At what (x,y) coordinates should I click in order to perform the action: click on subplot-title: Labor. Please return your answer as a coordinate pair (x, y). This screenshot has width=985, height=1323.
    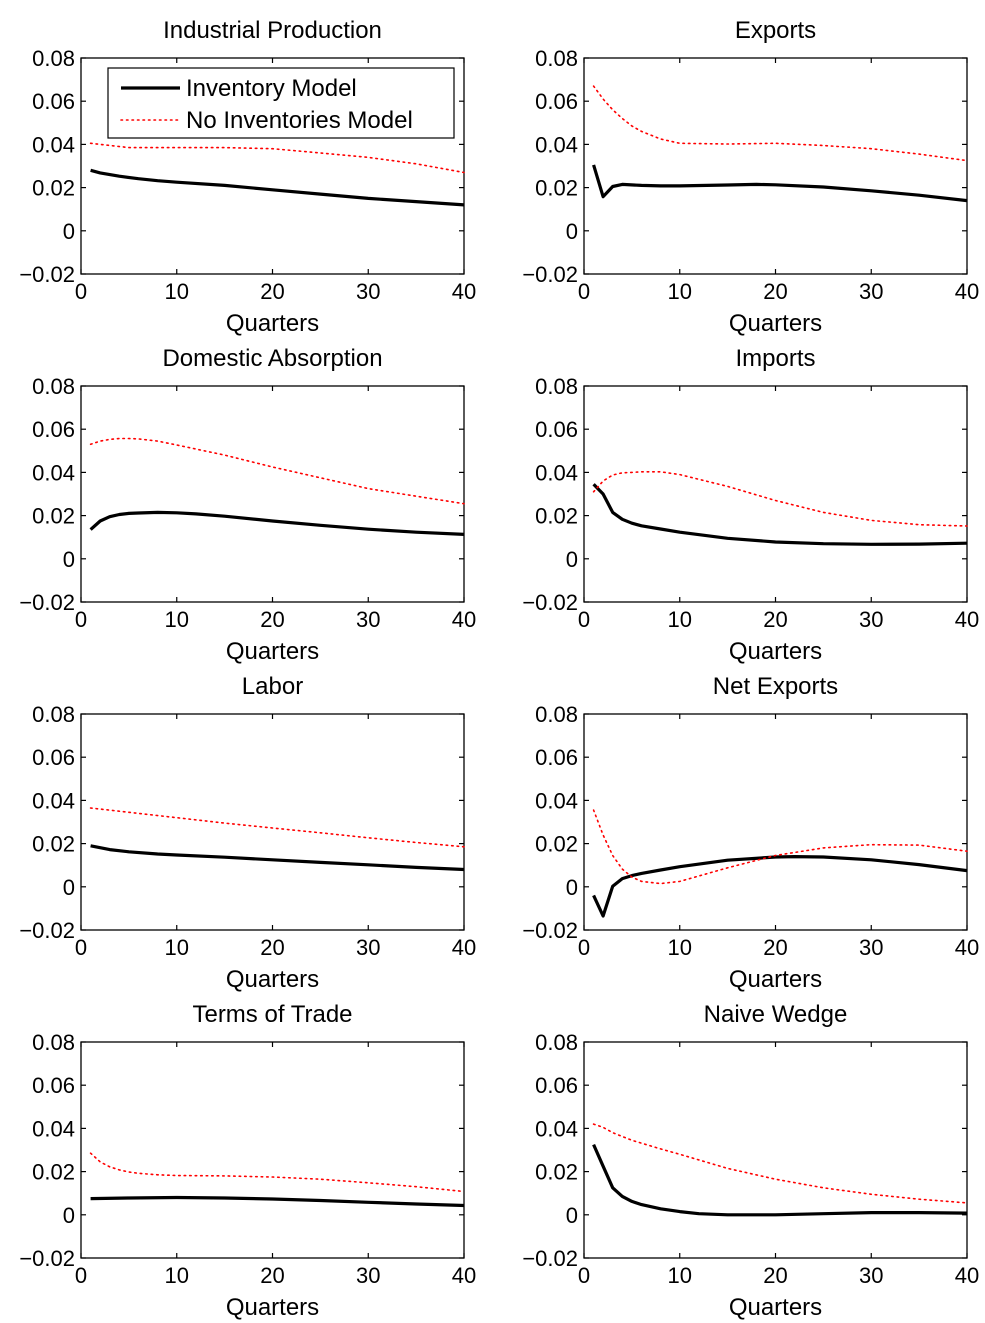
    Looking at the image, I should click on (272, 686).